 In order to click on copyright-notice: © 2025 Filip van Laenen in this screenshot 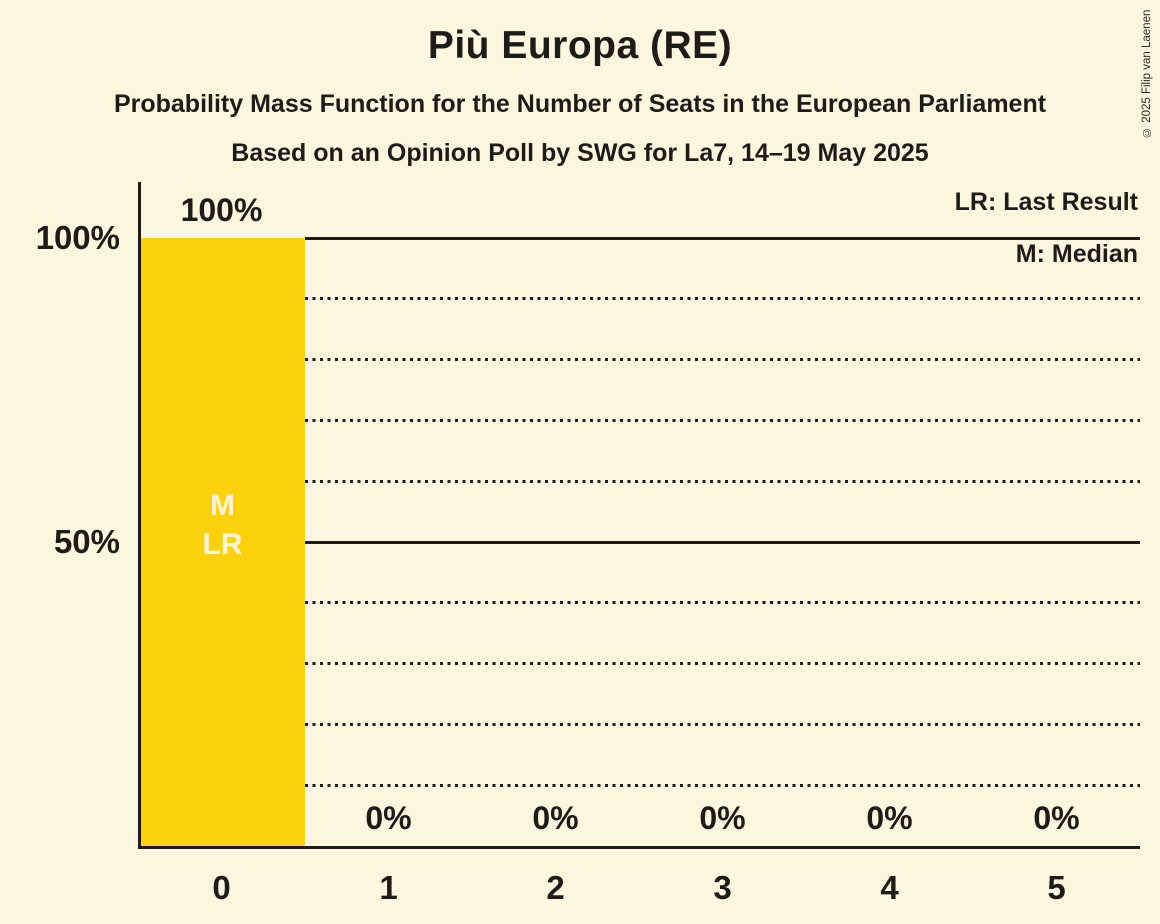, I will do `click(1147, 73)`.